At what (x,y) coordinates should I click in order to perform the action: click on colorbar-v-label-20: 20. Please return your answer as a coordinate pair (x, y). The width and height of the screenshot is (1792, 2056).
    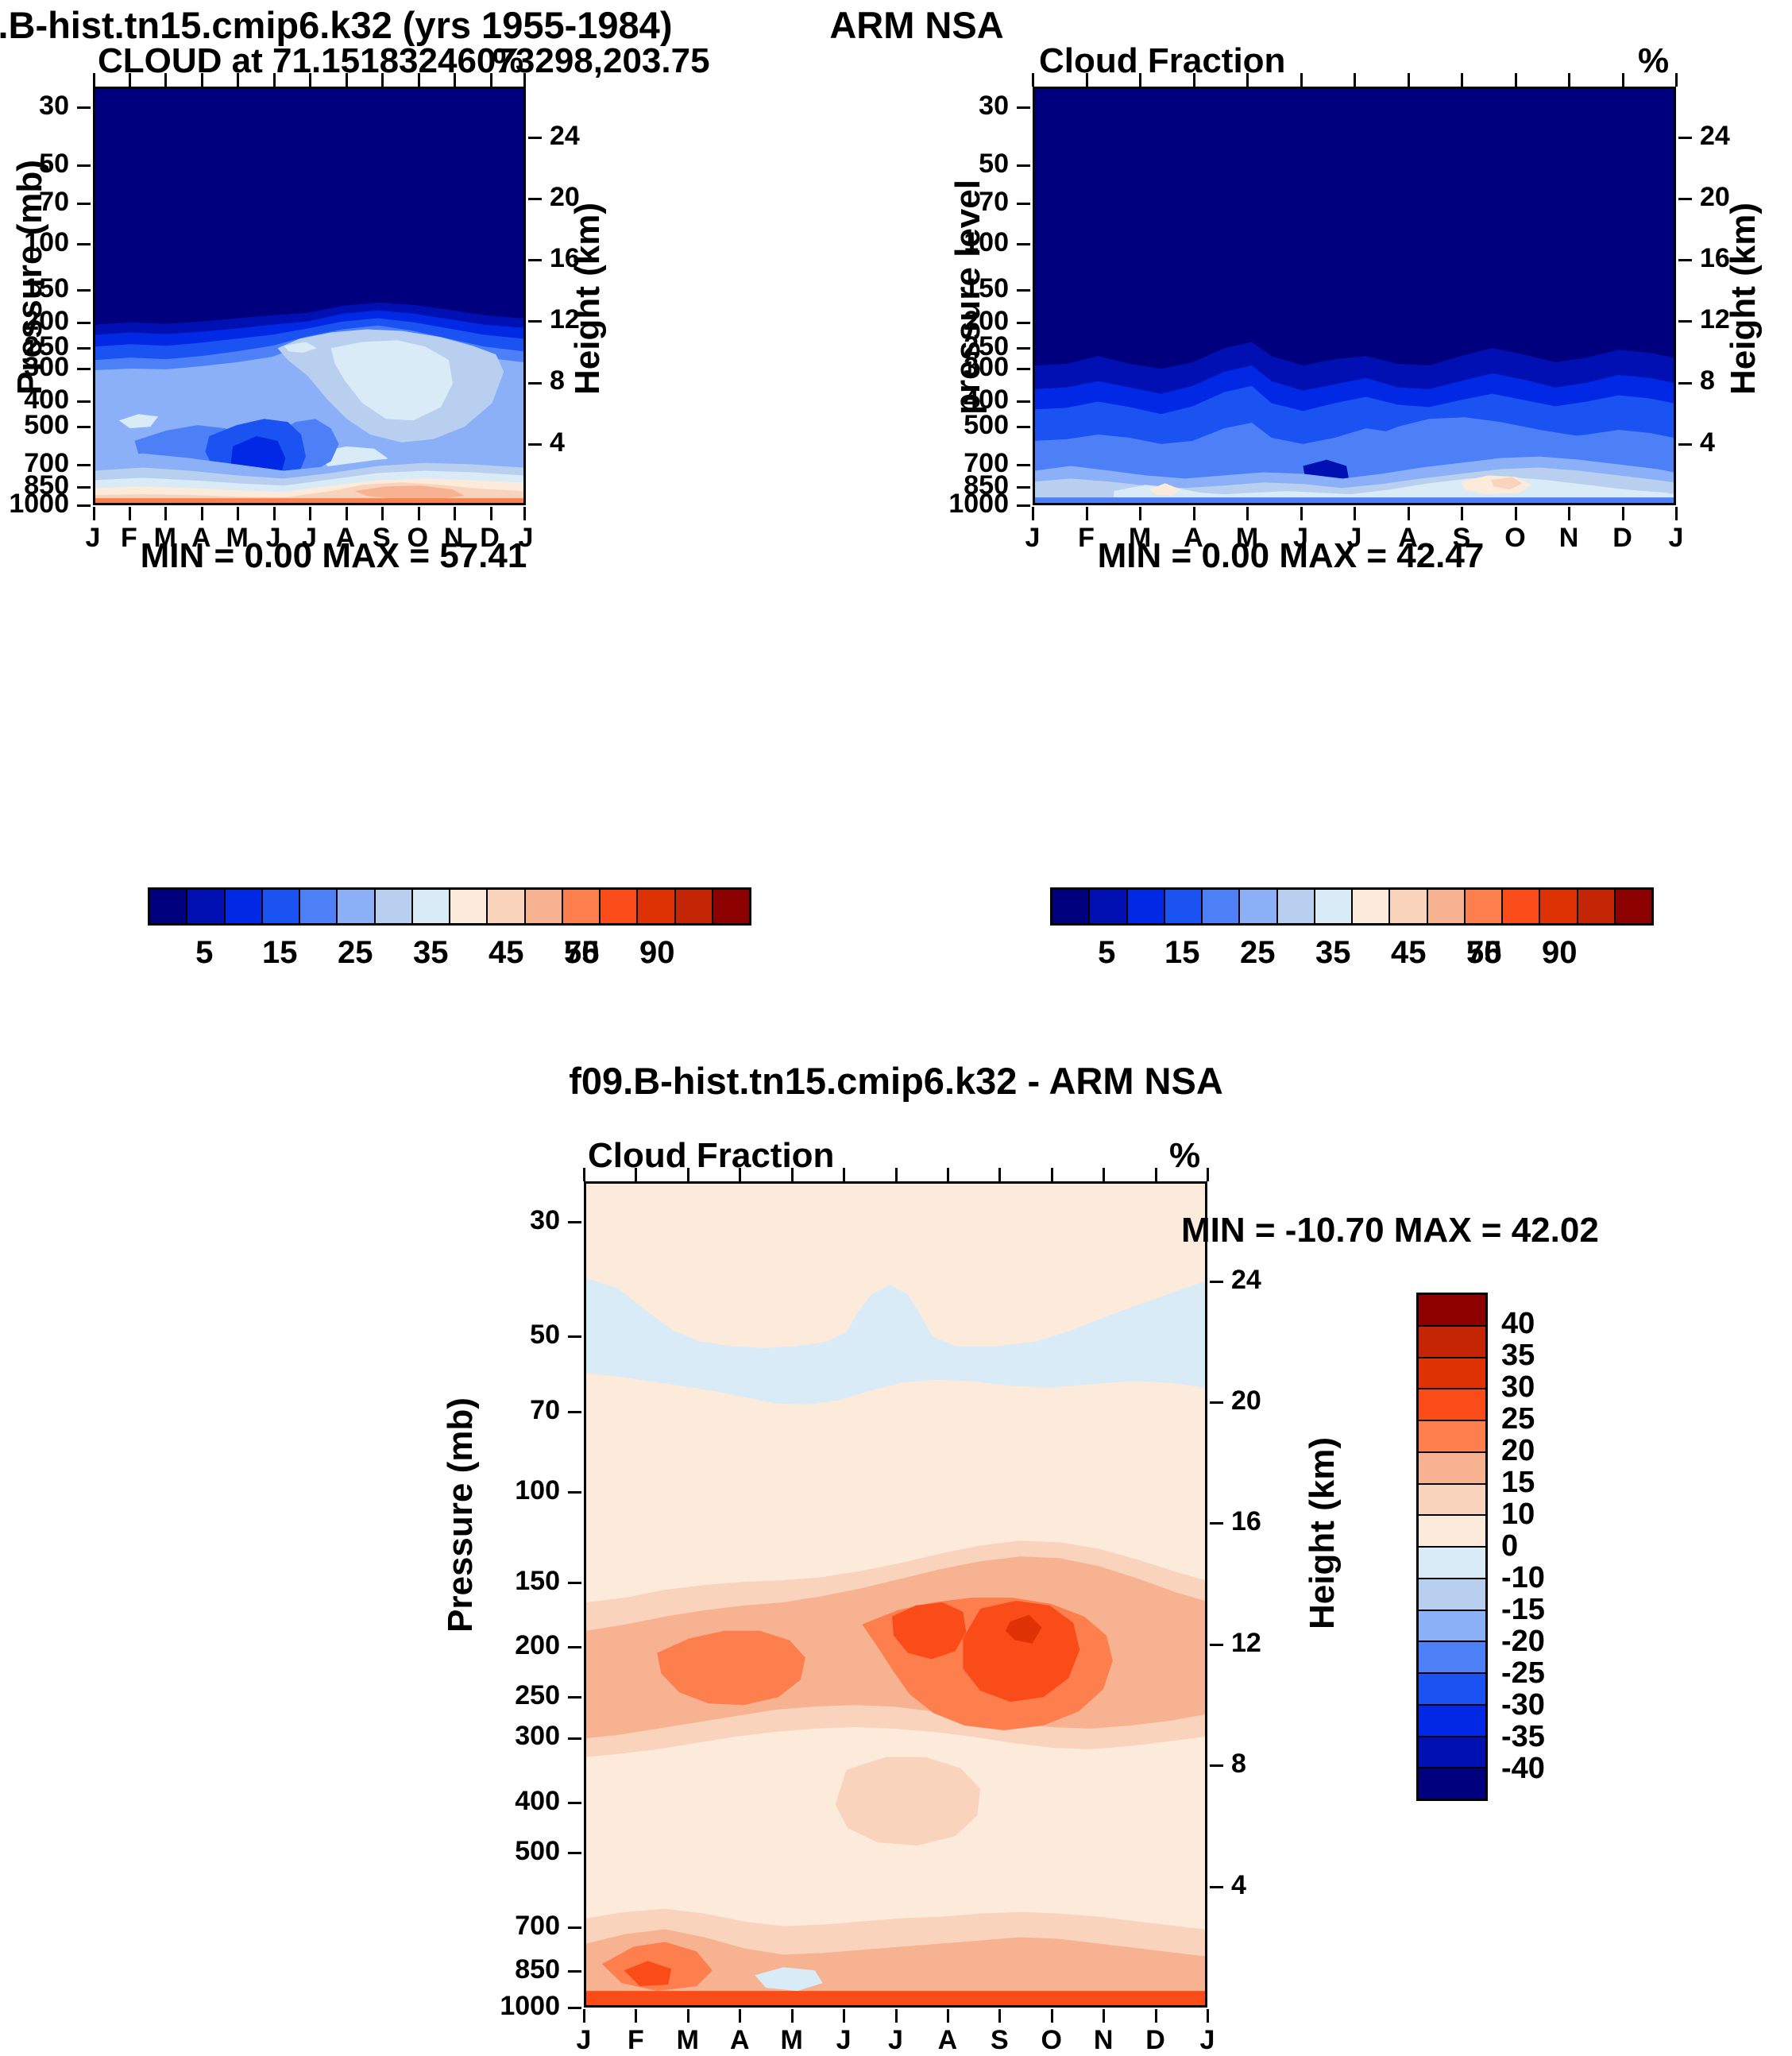
    Looking at the image, I should click on (1518, 1450).